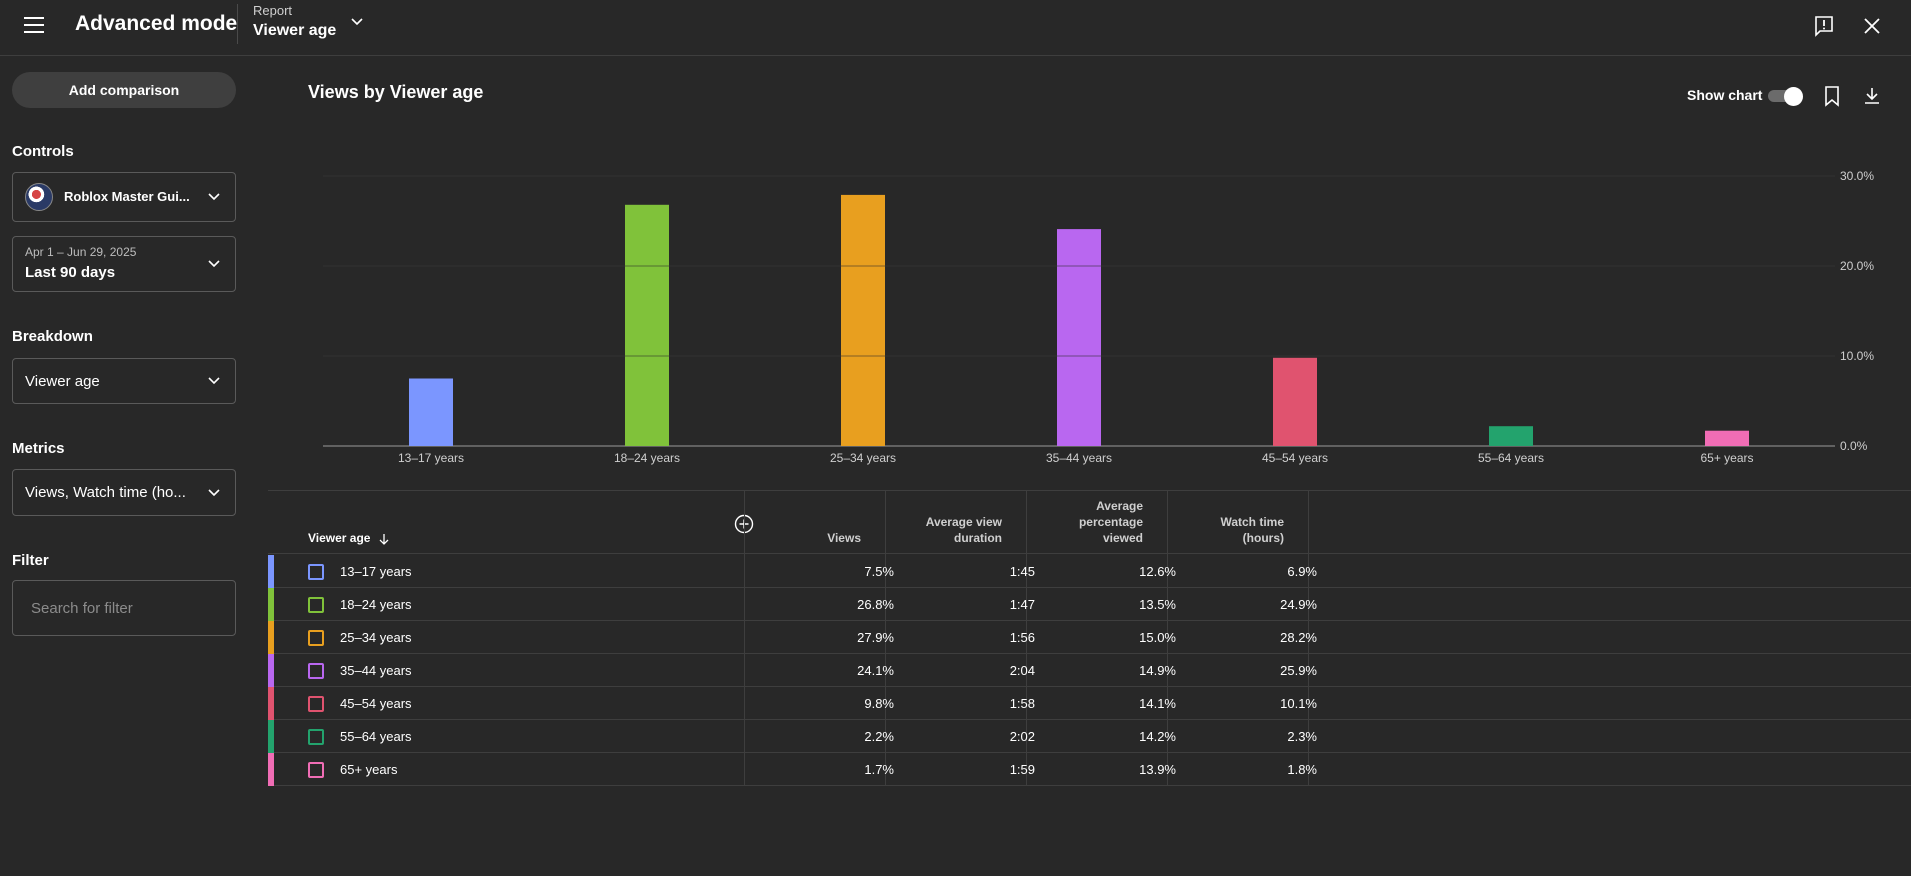  Describe the element at coordinates (1157, 604) in the screenshot. I see `cell-avg-pct-viewed: 13.5%` at that location.